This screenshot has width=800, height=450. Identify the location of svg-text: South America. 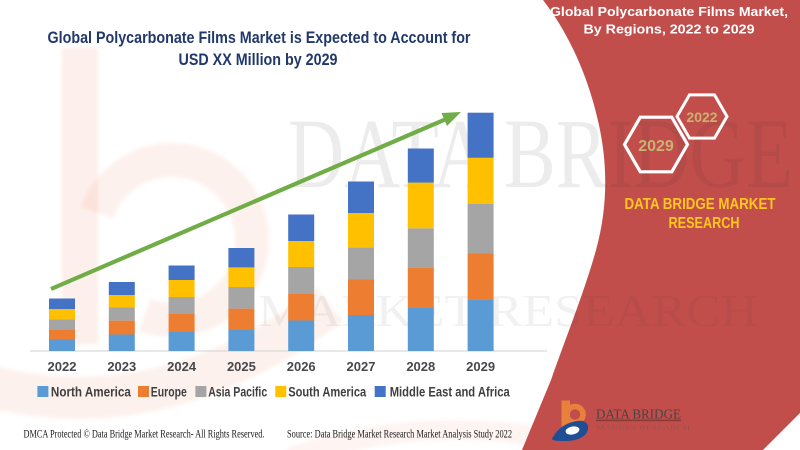
(327, 392).